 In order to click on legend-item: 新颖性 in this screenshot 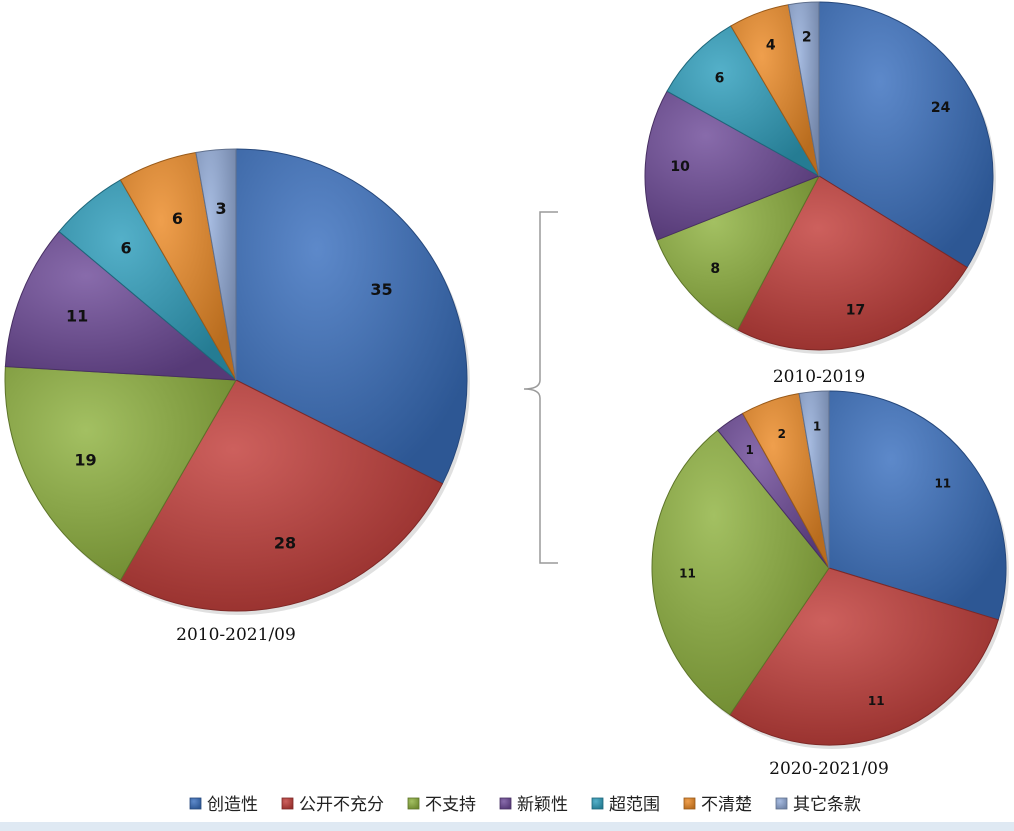, I will do `click(533, 805)`.